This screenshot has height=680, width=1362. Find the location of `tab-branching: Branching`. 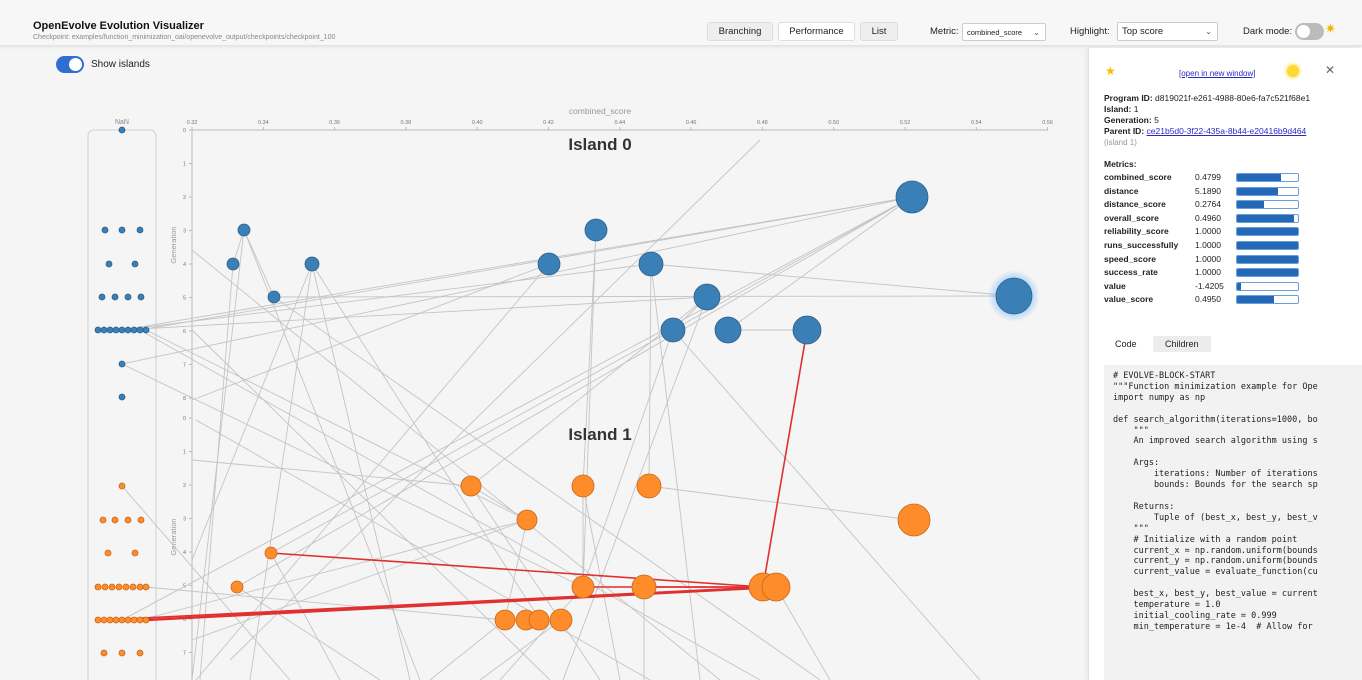

tab-branching: Branching is located at coordinates (740, 31).